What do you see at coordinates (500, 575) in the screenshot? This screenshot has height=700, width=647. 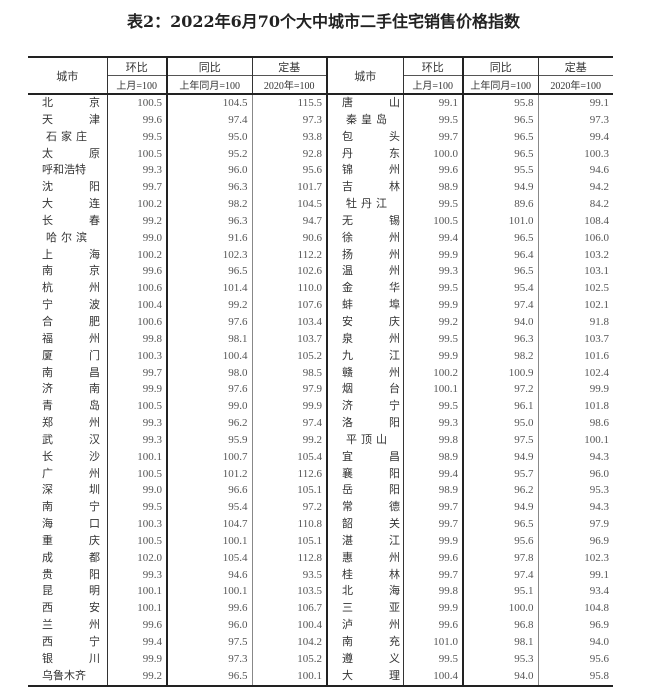 I see `yoy-value: 97.4` at bounding box center [500, 575].